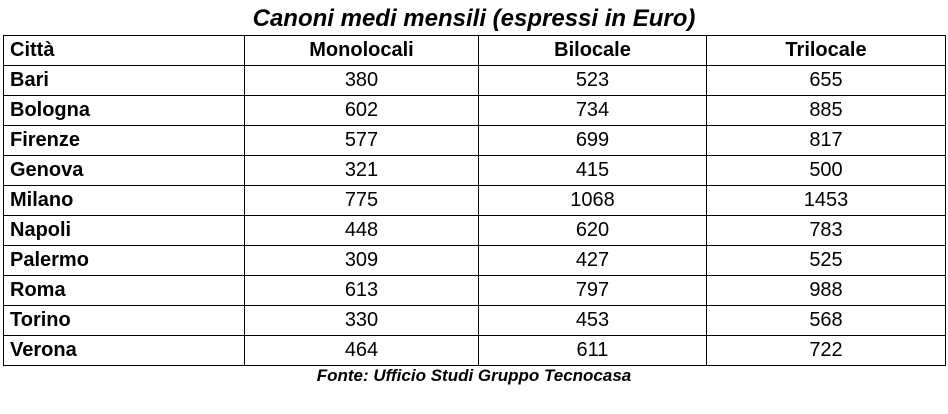  I want to click on table-row: Verona 464 611 722, so click(474, 350).